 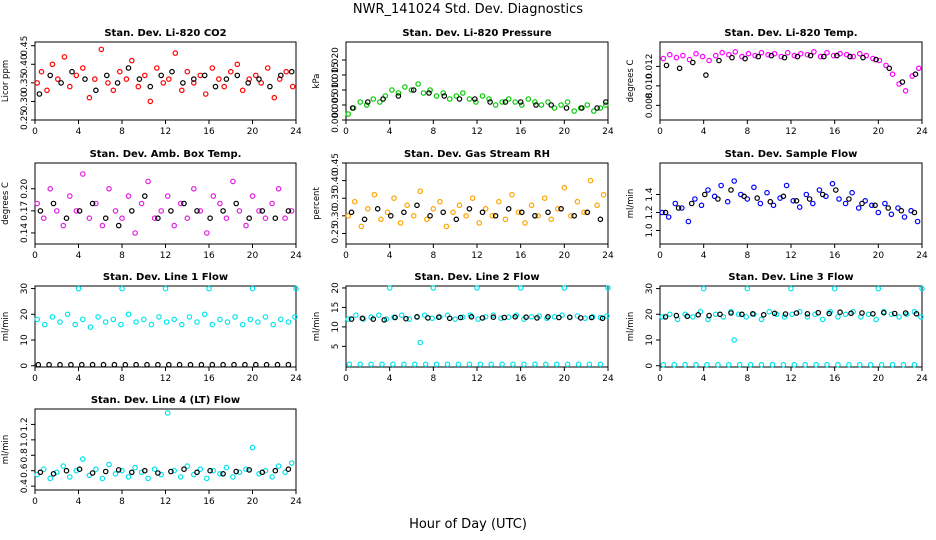 What do you see at coordinates (336, 120) in the screenshot?
I see `y-tick-label: 0.000` at bounding box center [336, 120].